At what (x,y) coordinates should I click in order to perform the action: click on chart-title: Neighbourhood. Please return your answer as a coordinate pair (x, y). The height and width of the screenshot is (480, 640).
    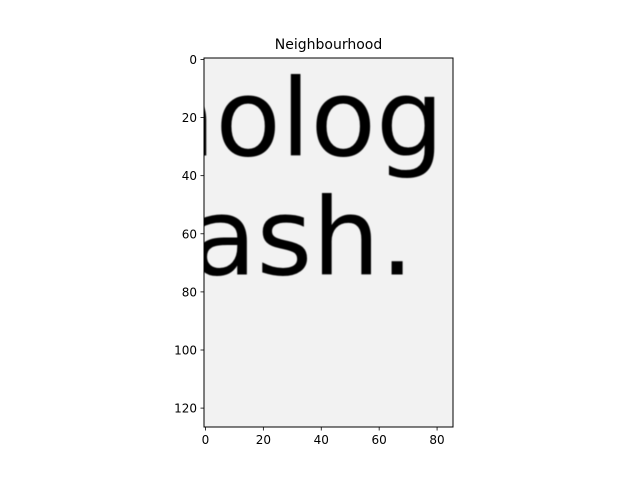
    Looking at the image, I should click on (328, 45).